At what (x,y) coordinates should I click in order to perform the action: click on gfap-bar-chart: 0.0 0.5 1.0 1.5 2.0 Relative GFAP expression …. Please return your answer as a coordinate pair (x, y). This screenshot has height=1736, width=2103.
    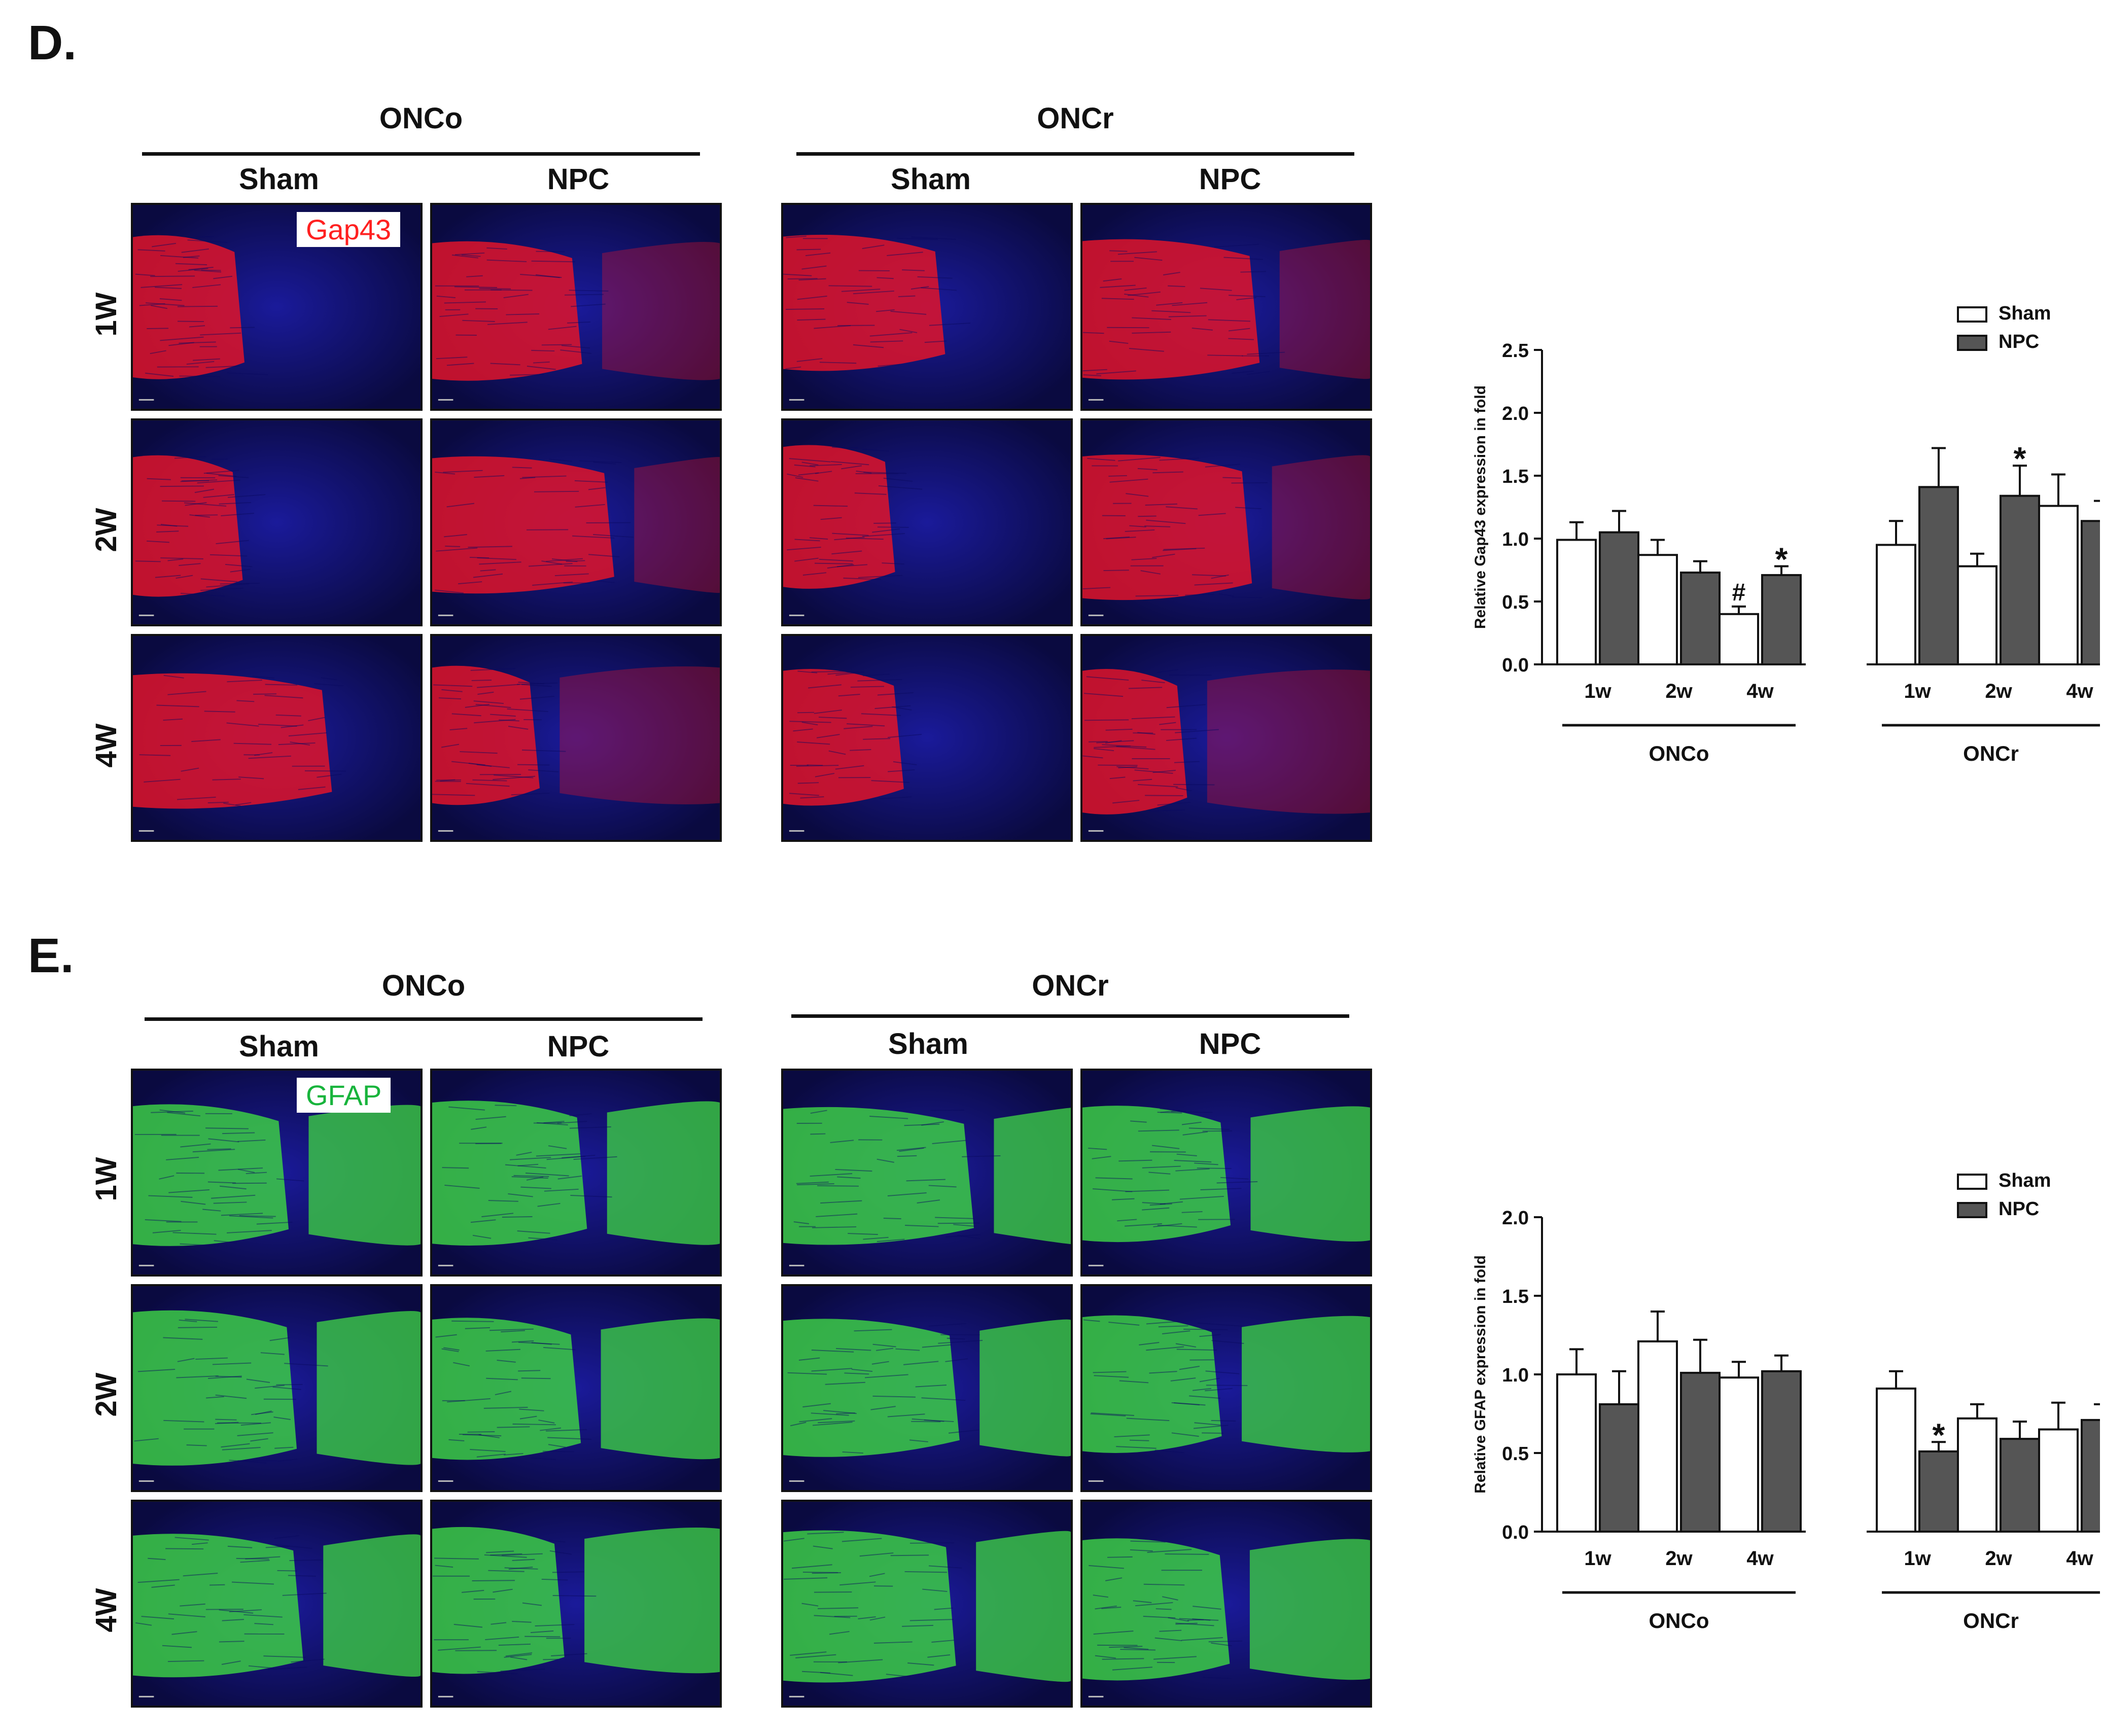
    Looking at the image, I should click on (1780, 1420).